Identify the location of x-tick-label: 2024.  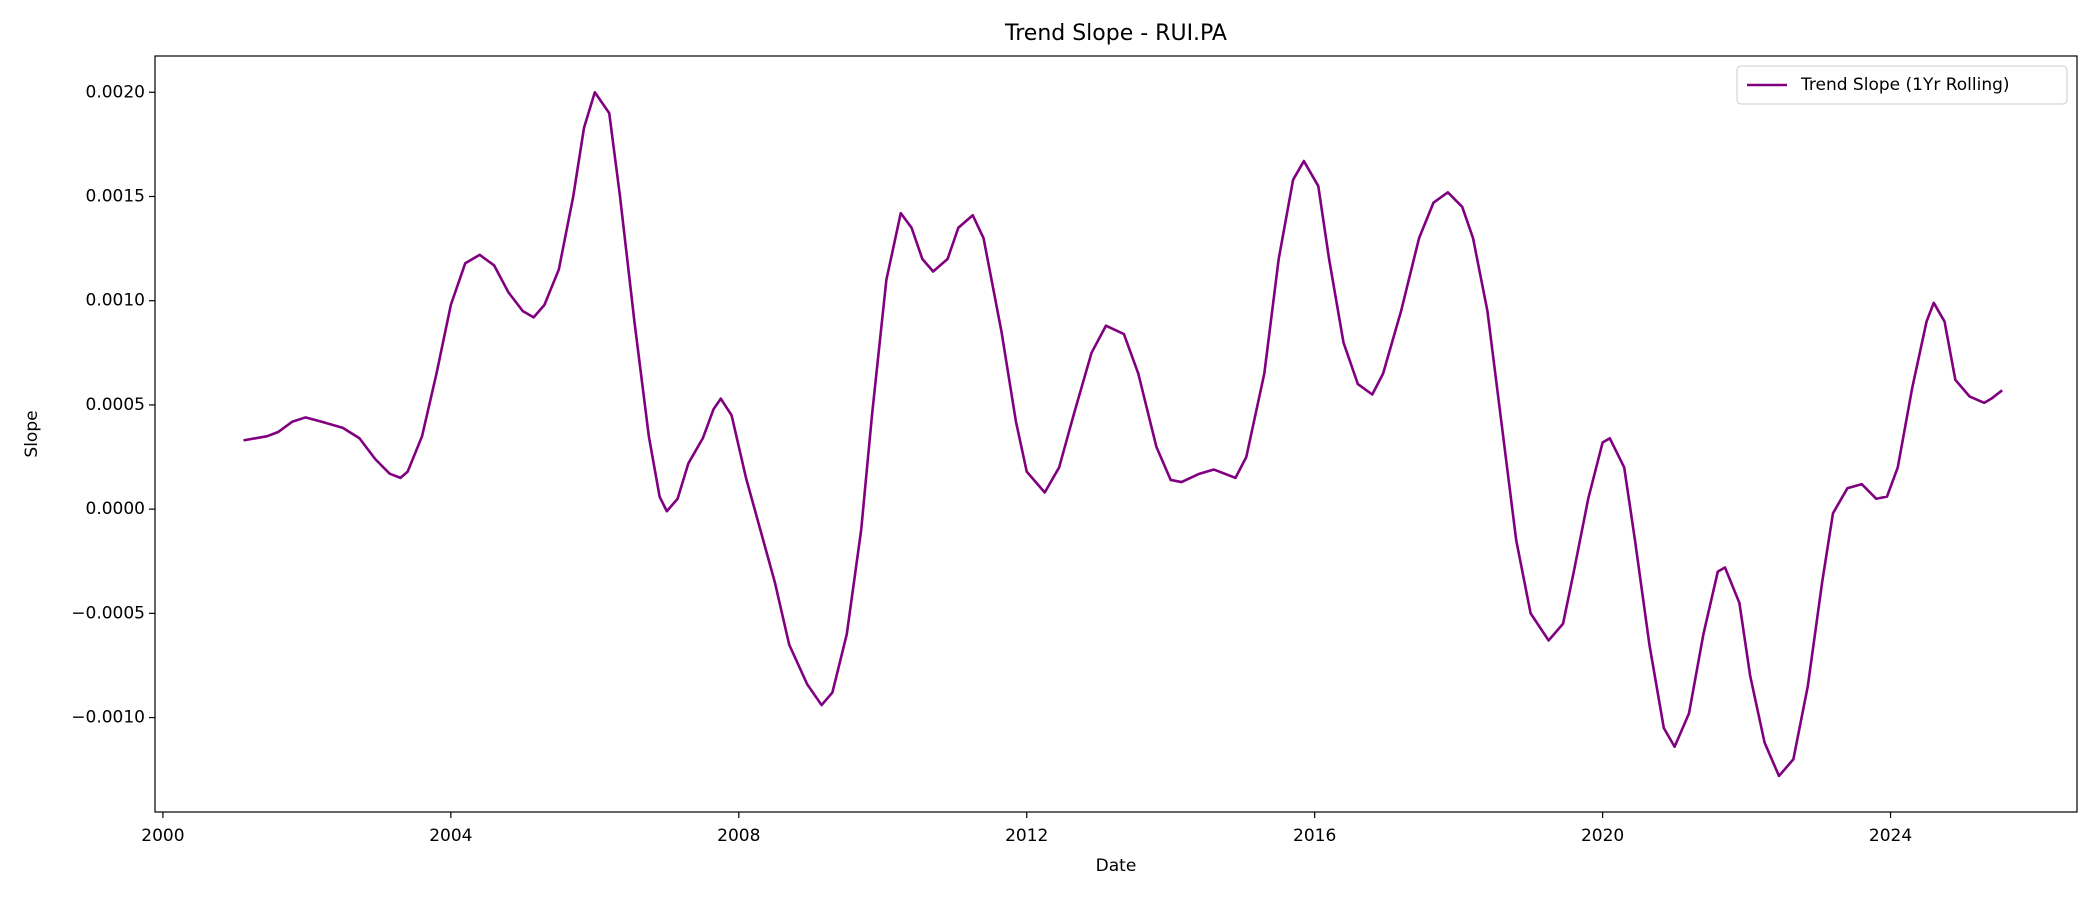
(1890, 836).